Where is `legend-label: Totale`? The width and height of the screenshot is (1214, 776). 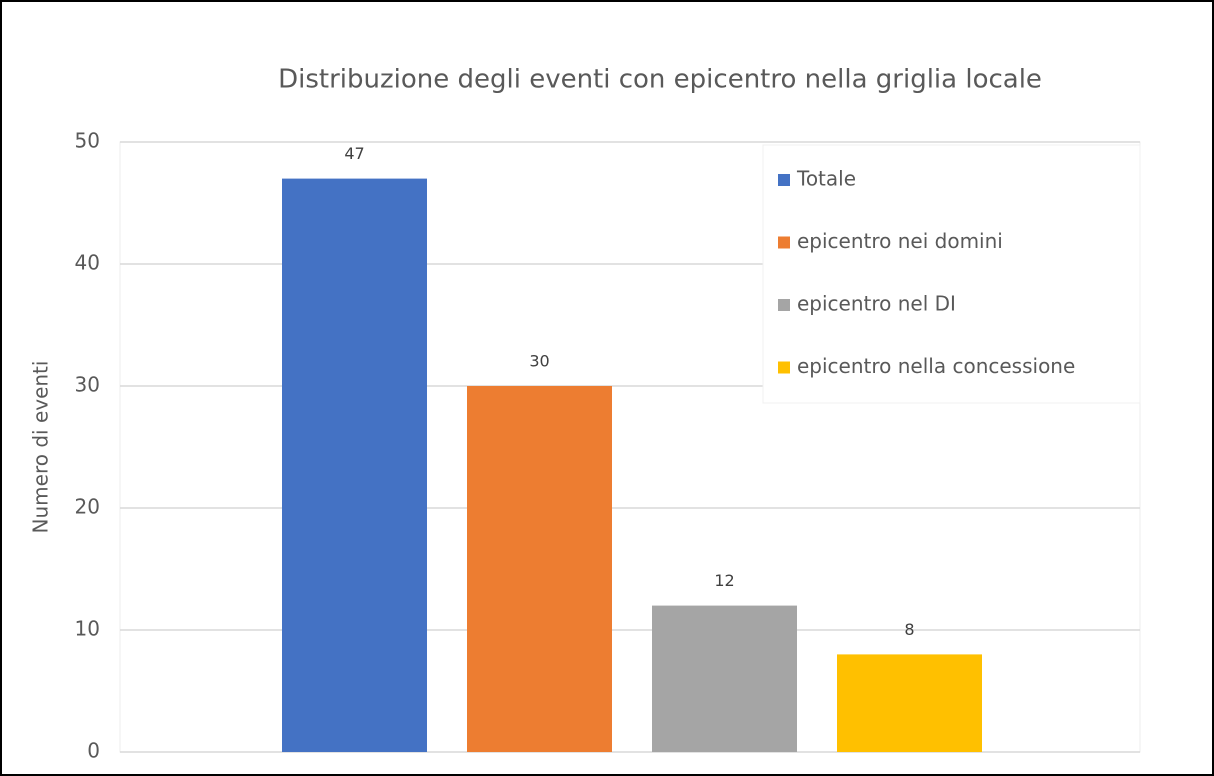
legend-label: Totale is located at coordinates (826, 179).